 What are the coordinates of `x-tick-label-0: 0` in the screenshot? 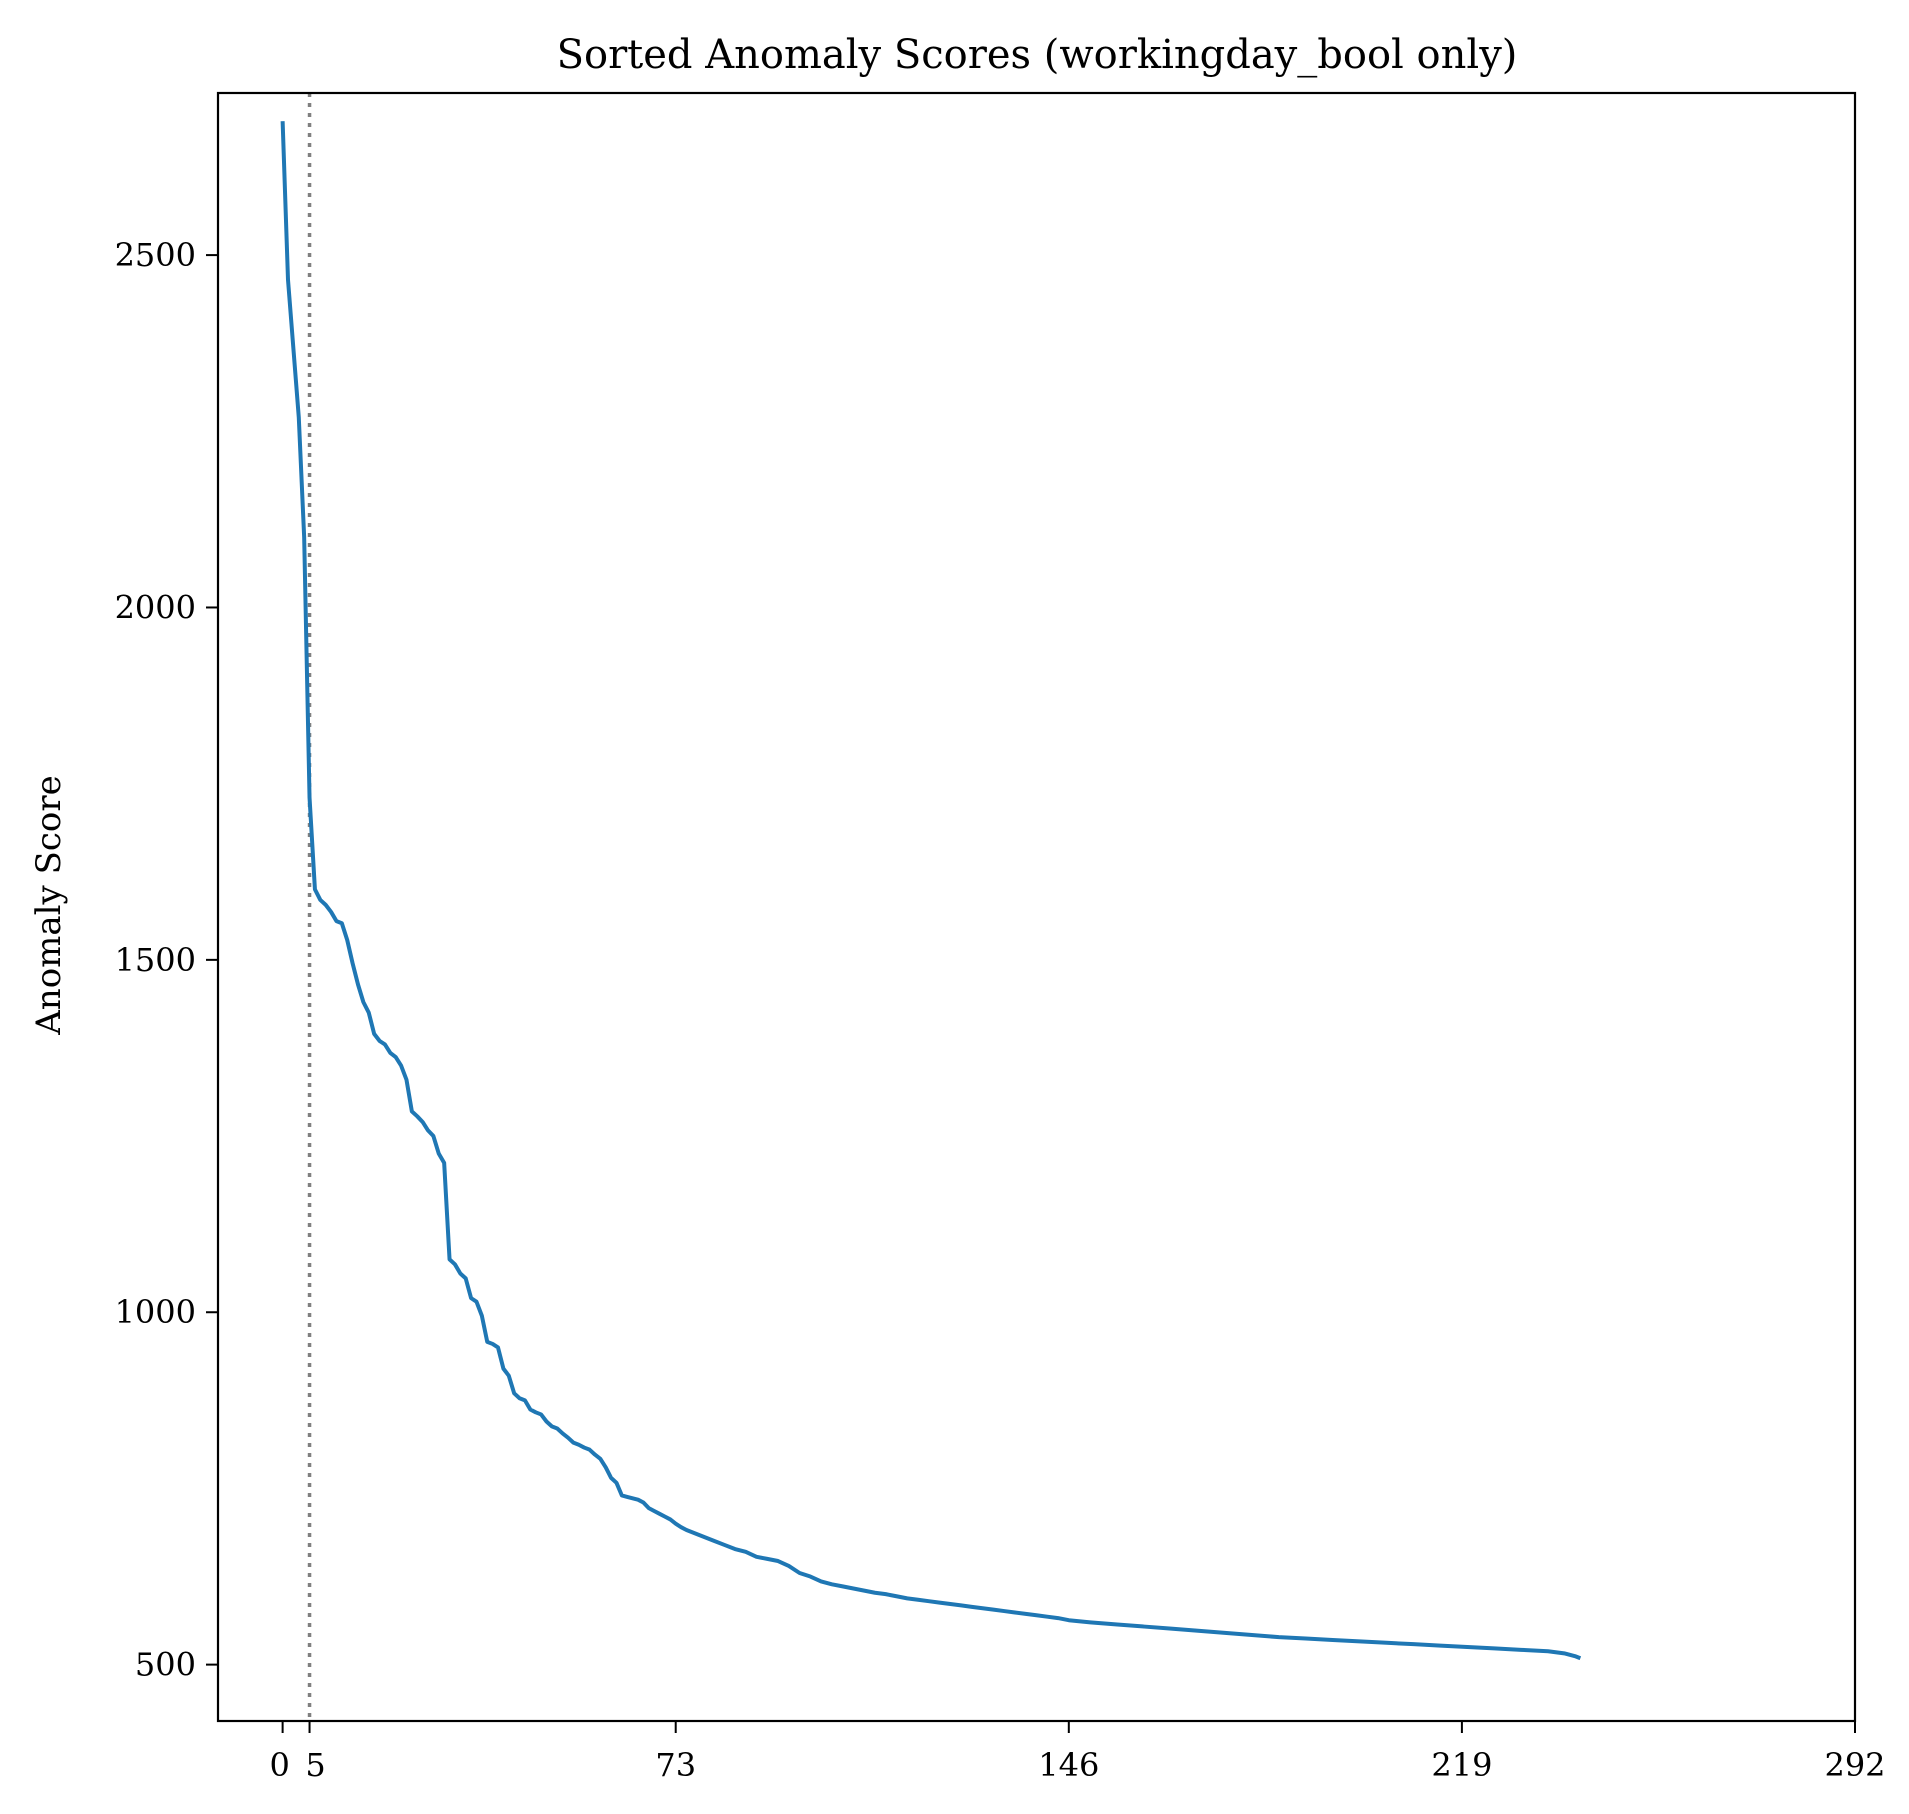 It's located at (279, 1765).